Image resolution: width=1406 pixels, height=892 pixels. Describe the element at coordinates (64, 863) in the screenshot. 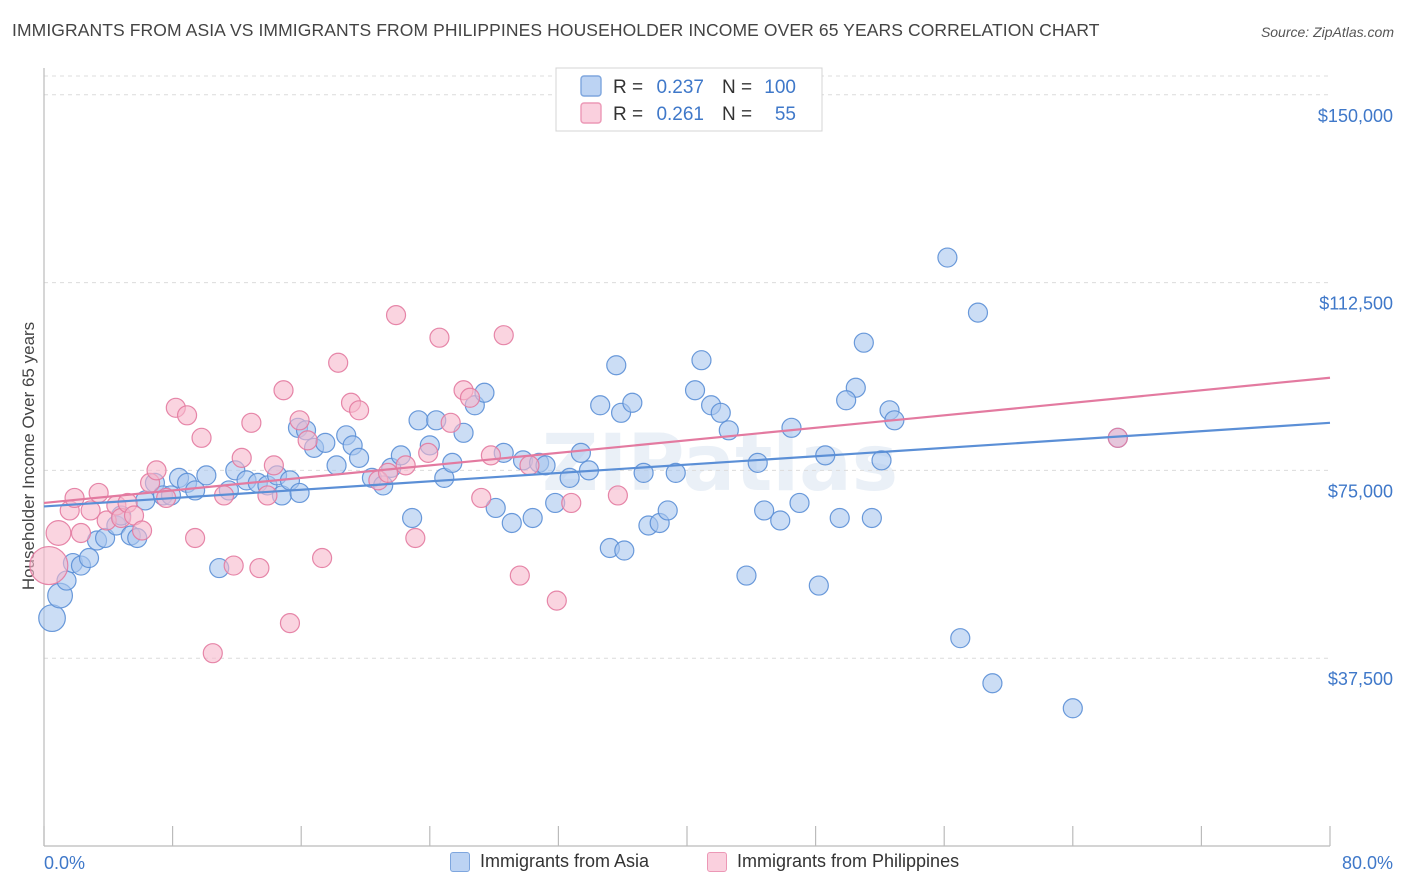

I see `x-tick-label: 0.0%` at that location.